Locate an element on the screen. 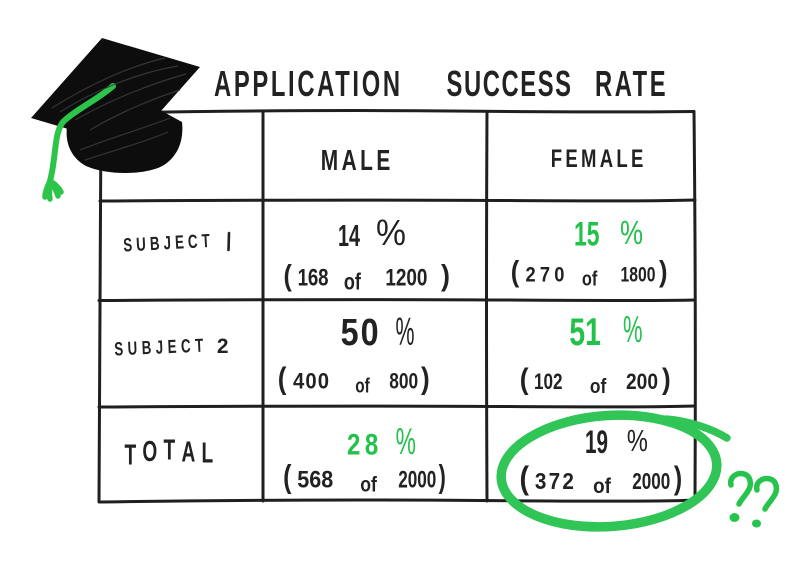 The image size is (800, 576). svg-text: 168 is located at coordinates (313, 277).